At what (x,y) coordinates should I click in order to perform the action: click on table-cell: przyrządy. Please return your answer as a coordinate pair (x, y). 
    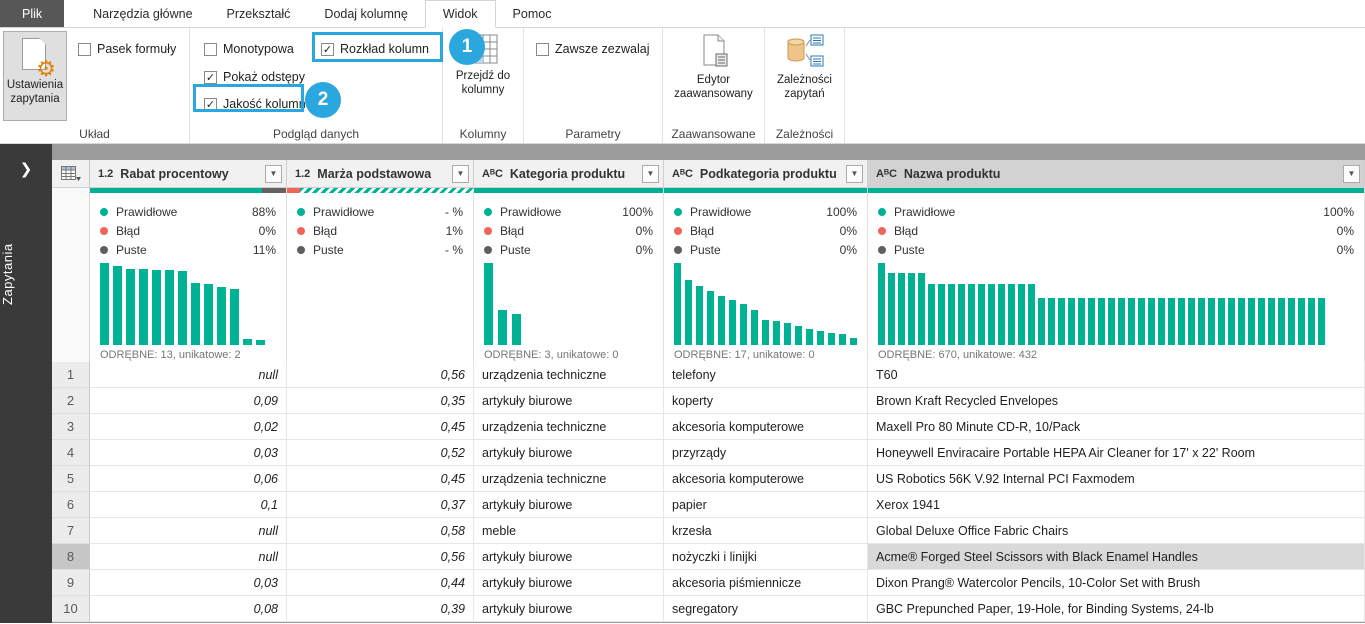
    Looking at the image, I should click on (766, 453).